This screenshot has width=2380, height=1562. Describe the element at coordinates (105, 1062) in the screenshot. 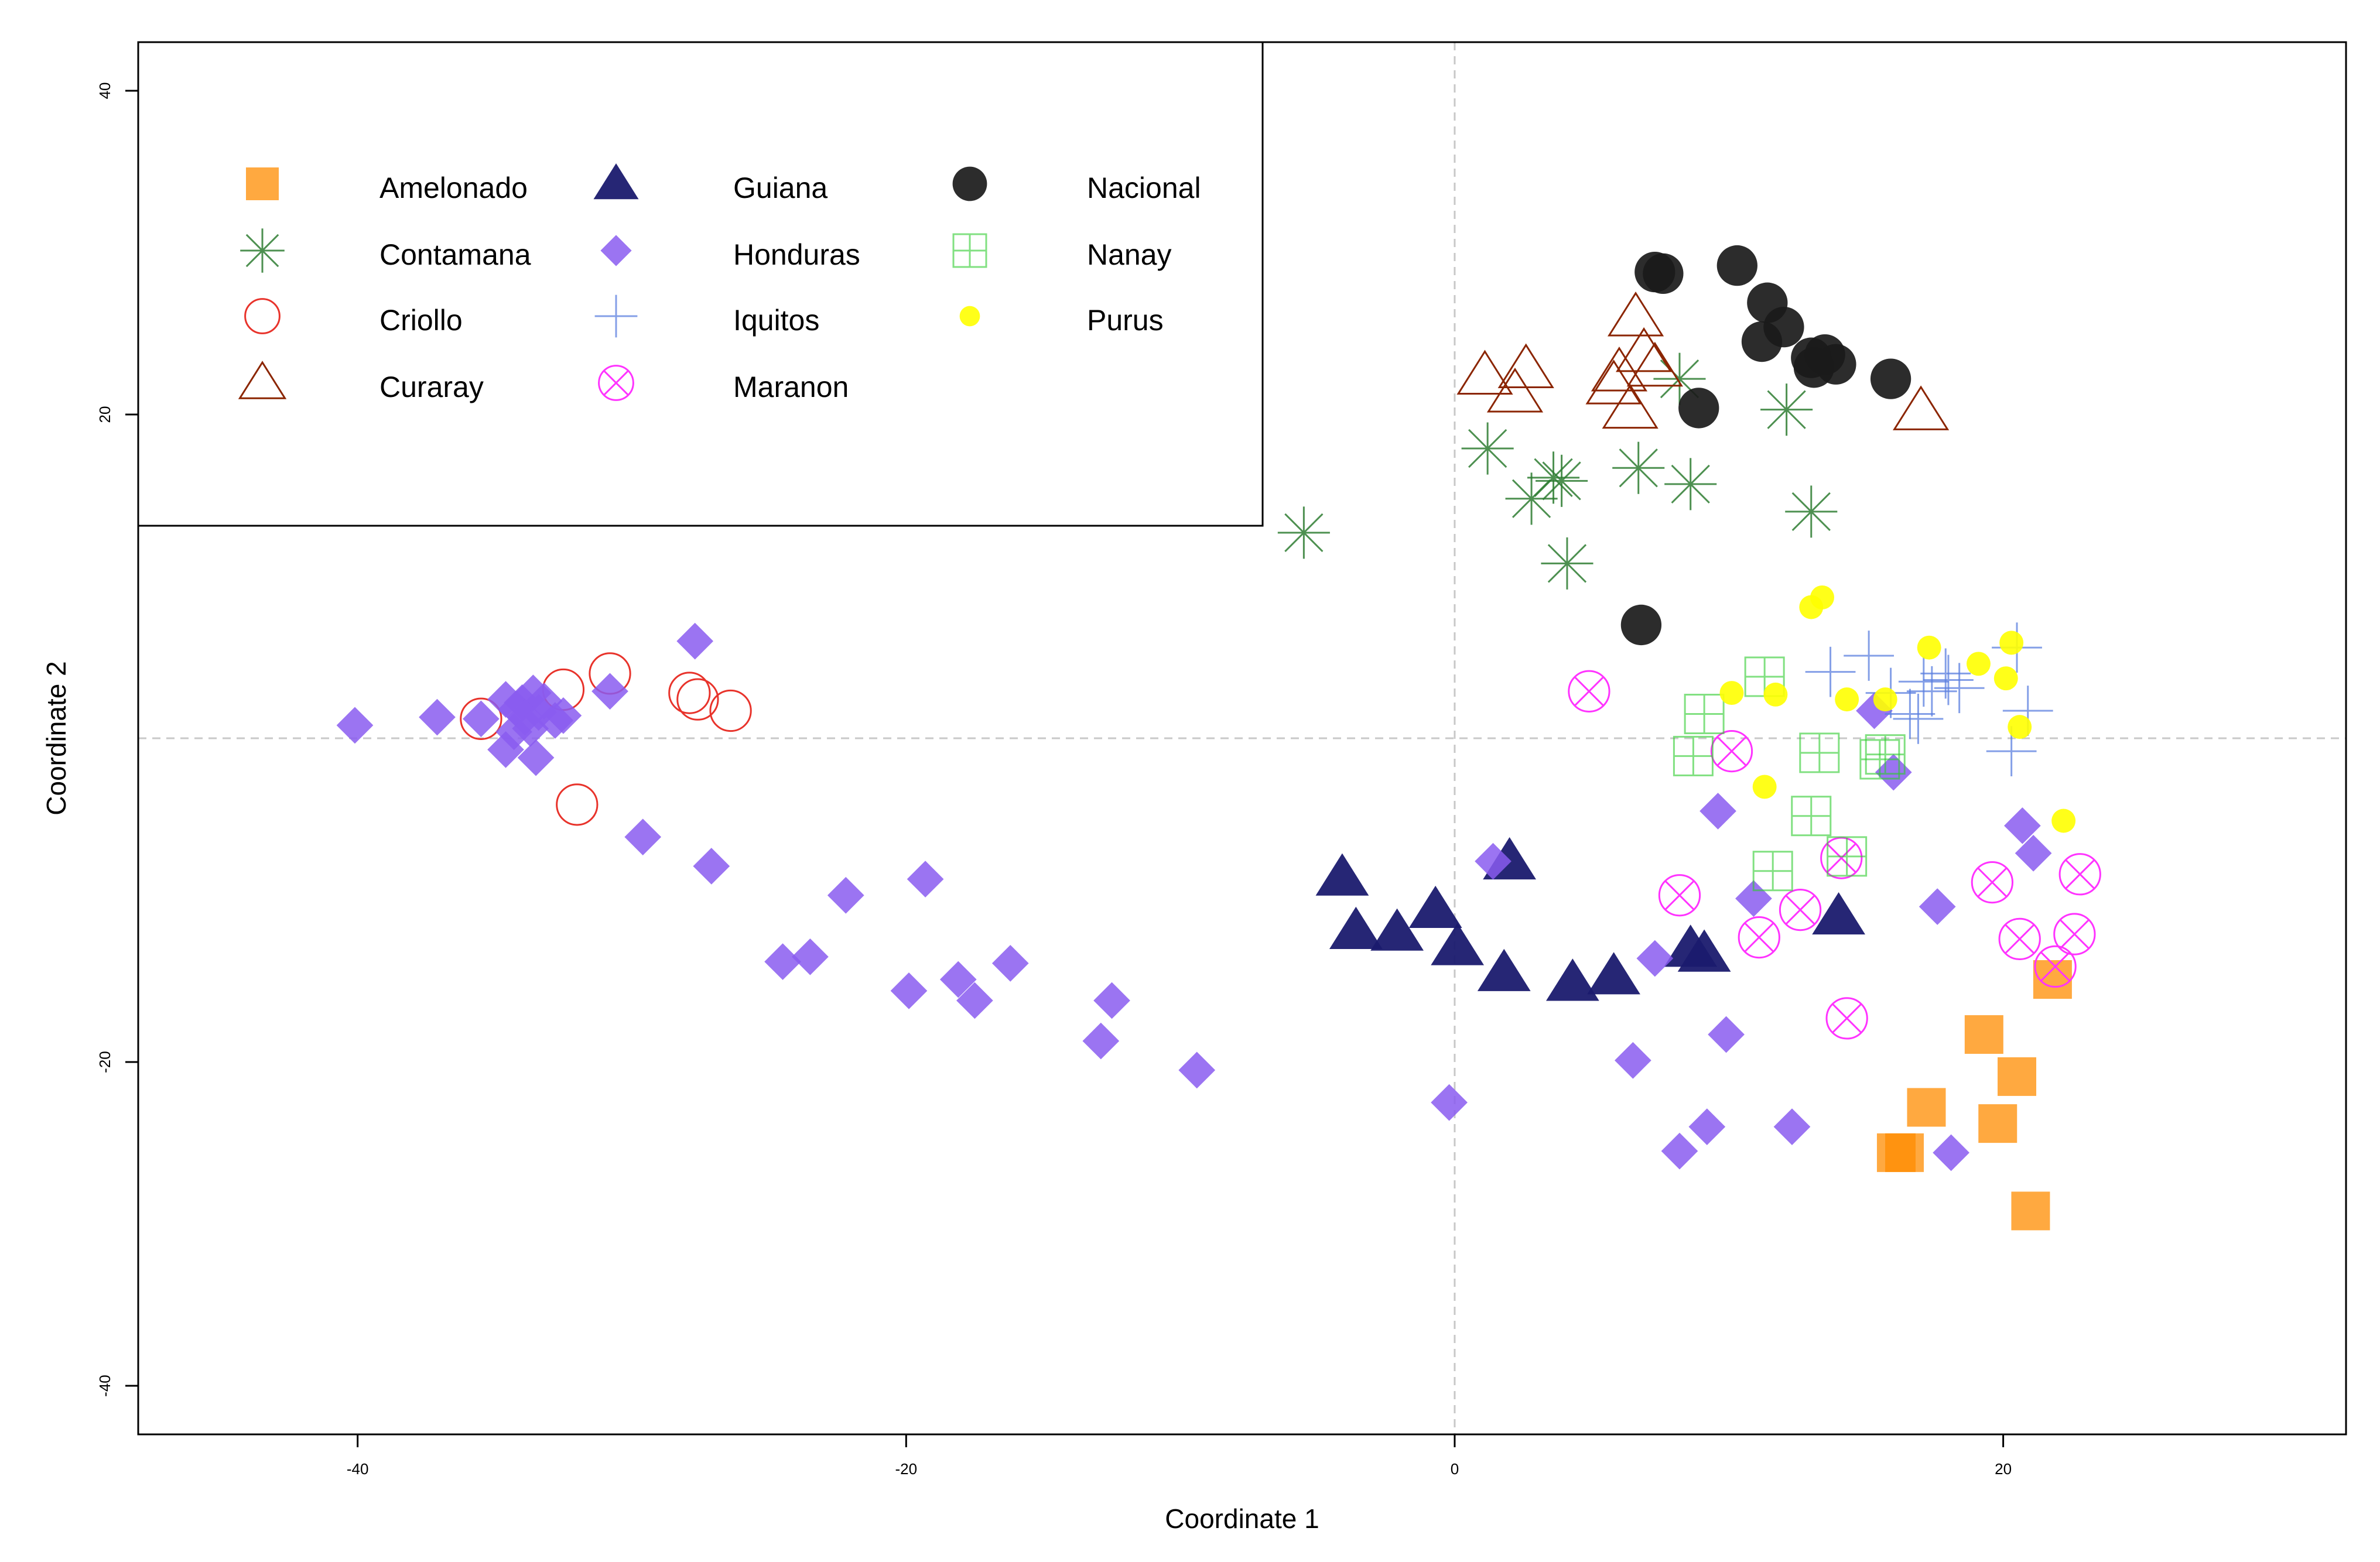

I see `y-tick-label: -20` at that location.